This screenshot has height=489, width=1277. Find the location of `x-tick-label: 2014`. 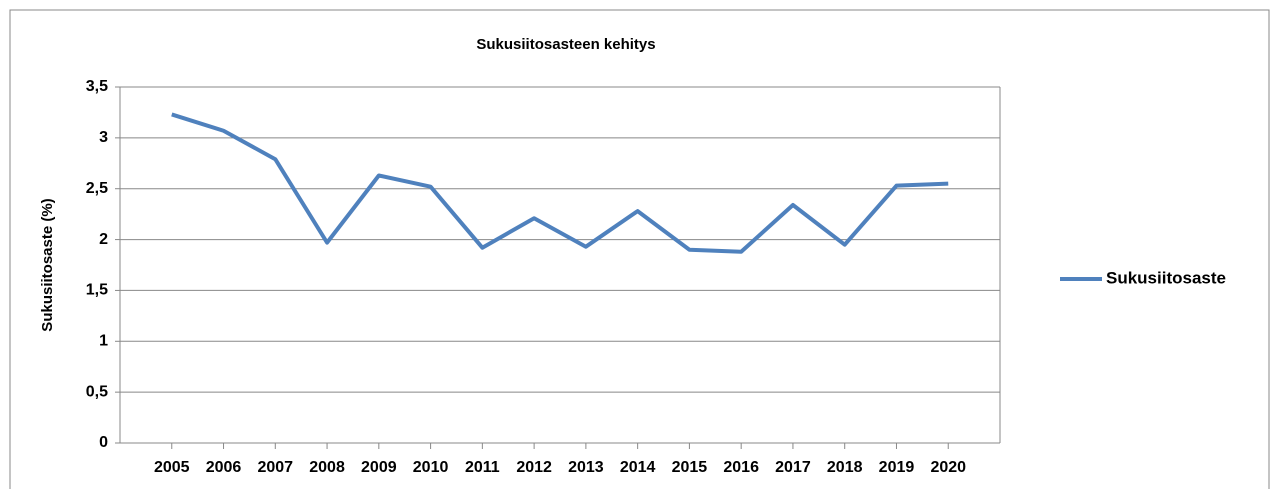

x-tick-label: 2014 is located at coordinates (638, 467).